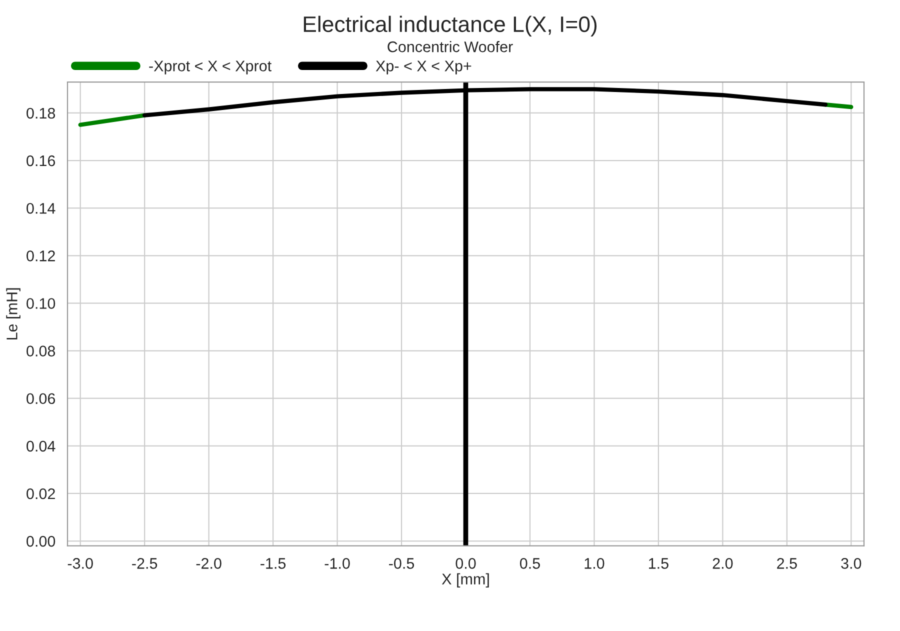 The width and height of the screenshot is (900, 631). Describe the element at coordinates (424, 67) in the screenshot. I see `legend-label: Xp- < X < Xp+` at that location.